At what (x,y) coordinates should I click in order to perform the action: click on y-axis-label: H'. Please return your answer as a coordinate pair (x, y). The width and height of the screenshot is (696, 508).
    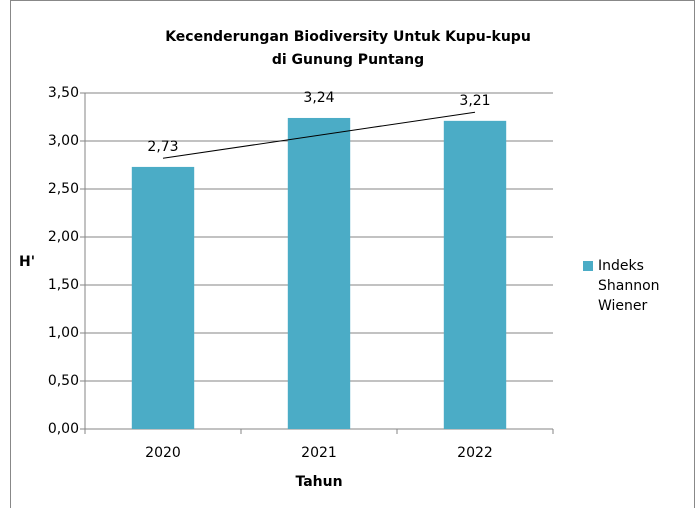
    Looking at the image, I should click on (27, 262).